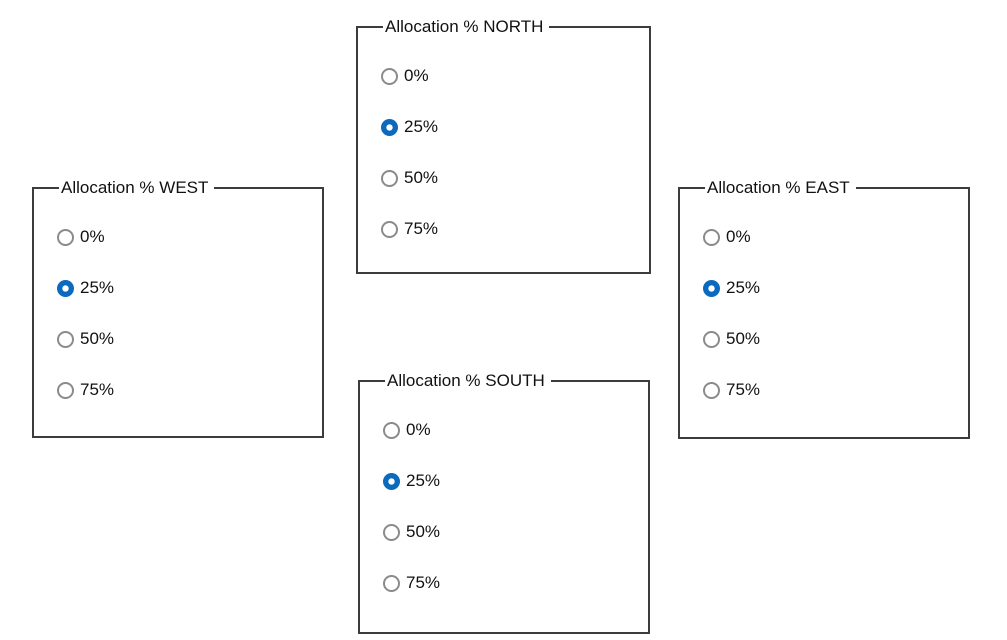  I want to click on radio-label-south-0: 0%, so click(418, 429).